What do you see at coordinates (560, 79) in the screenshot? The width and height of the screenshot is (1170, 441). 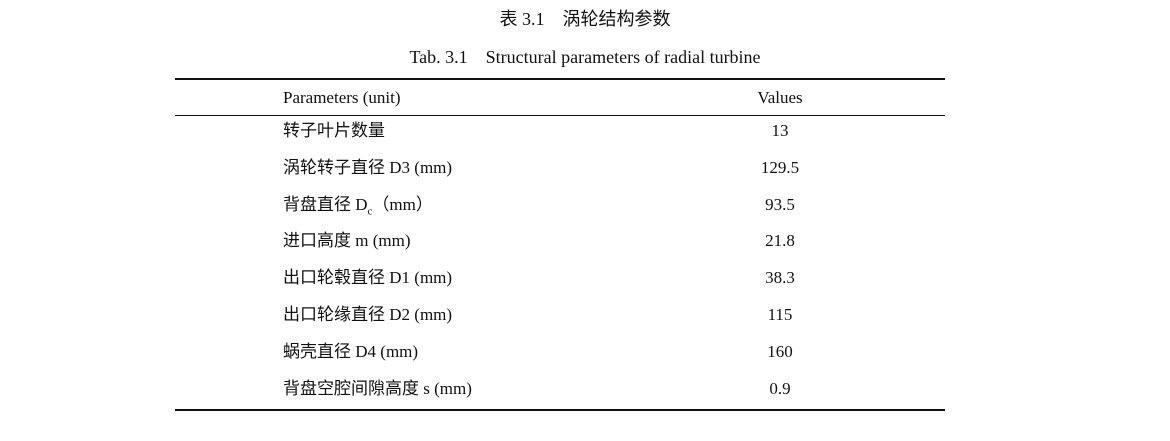 I see `top-rule` at bounding box center [560, 79].